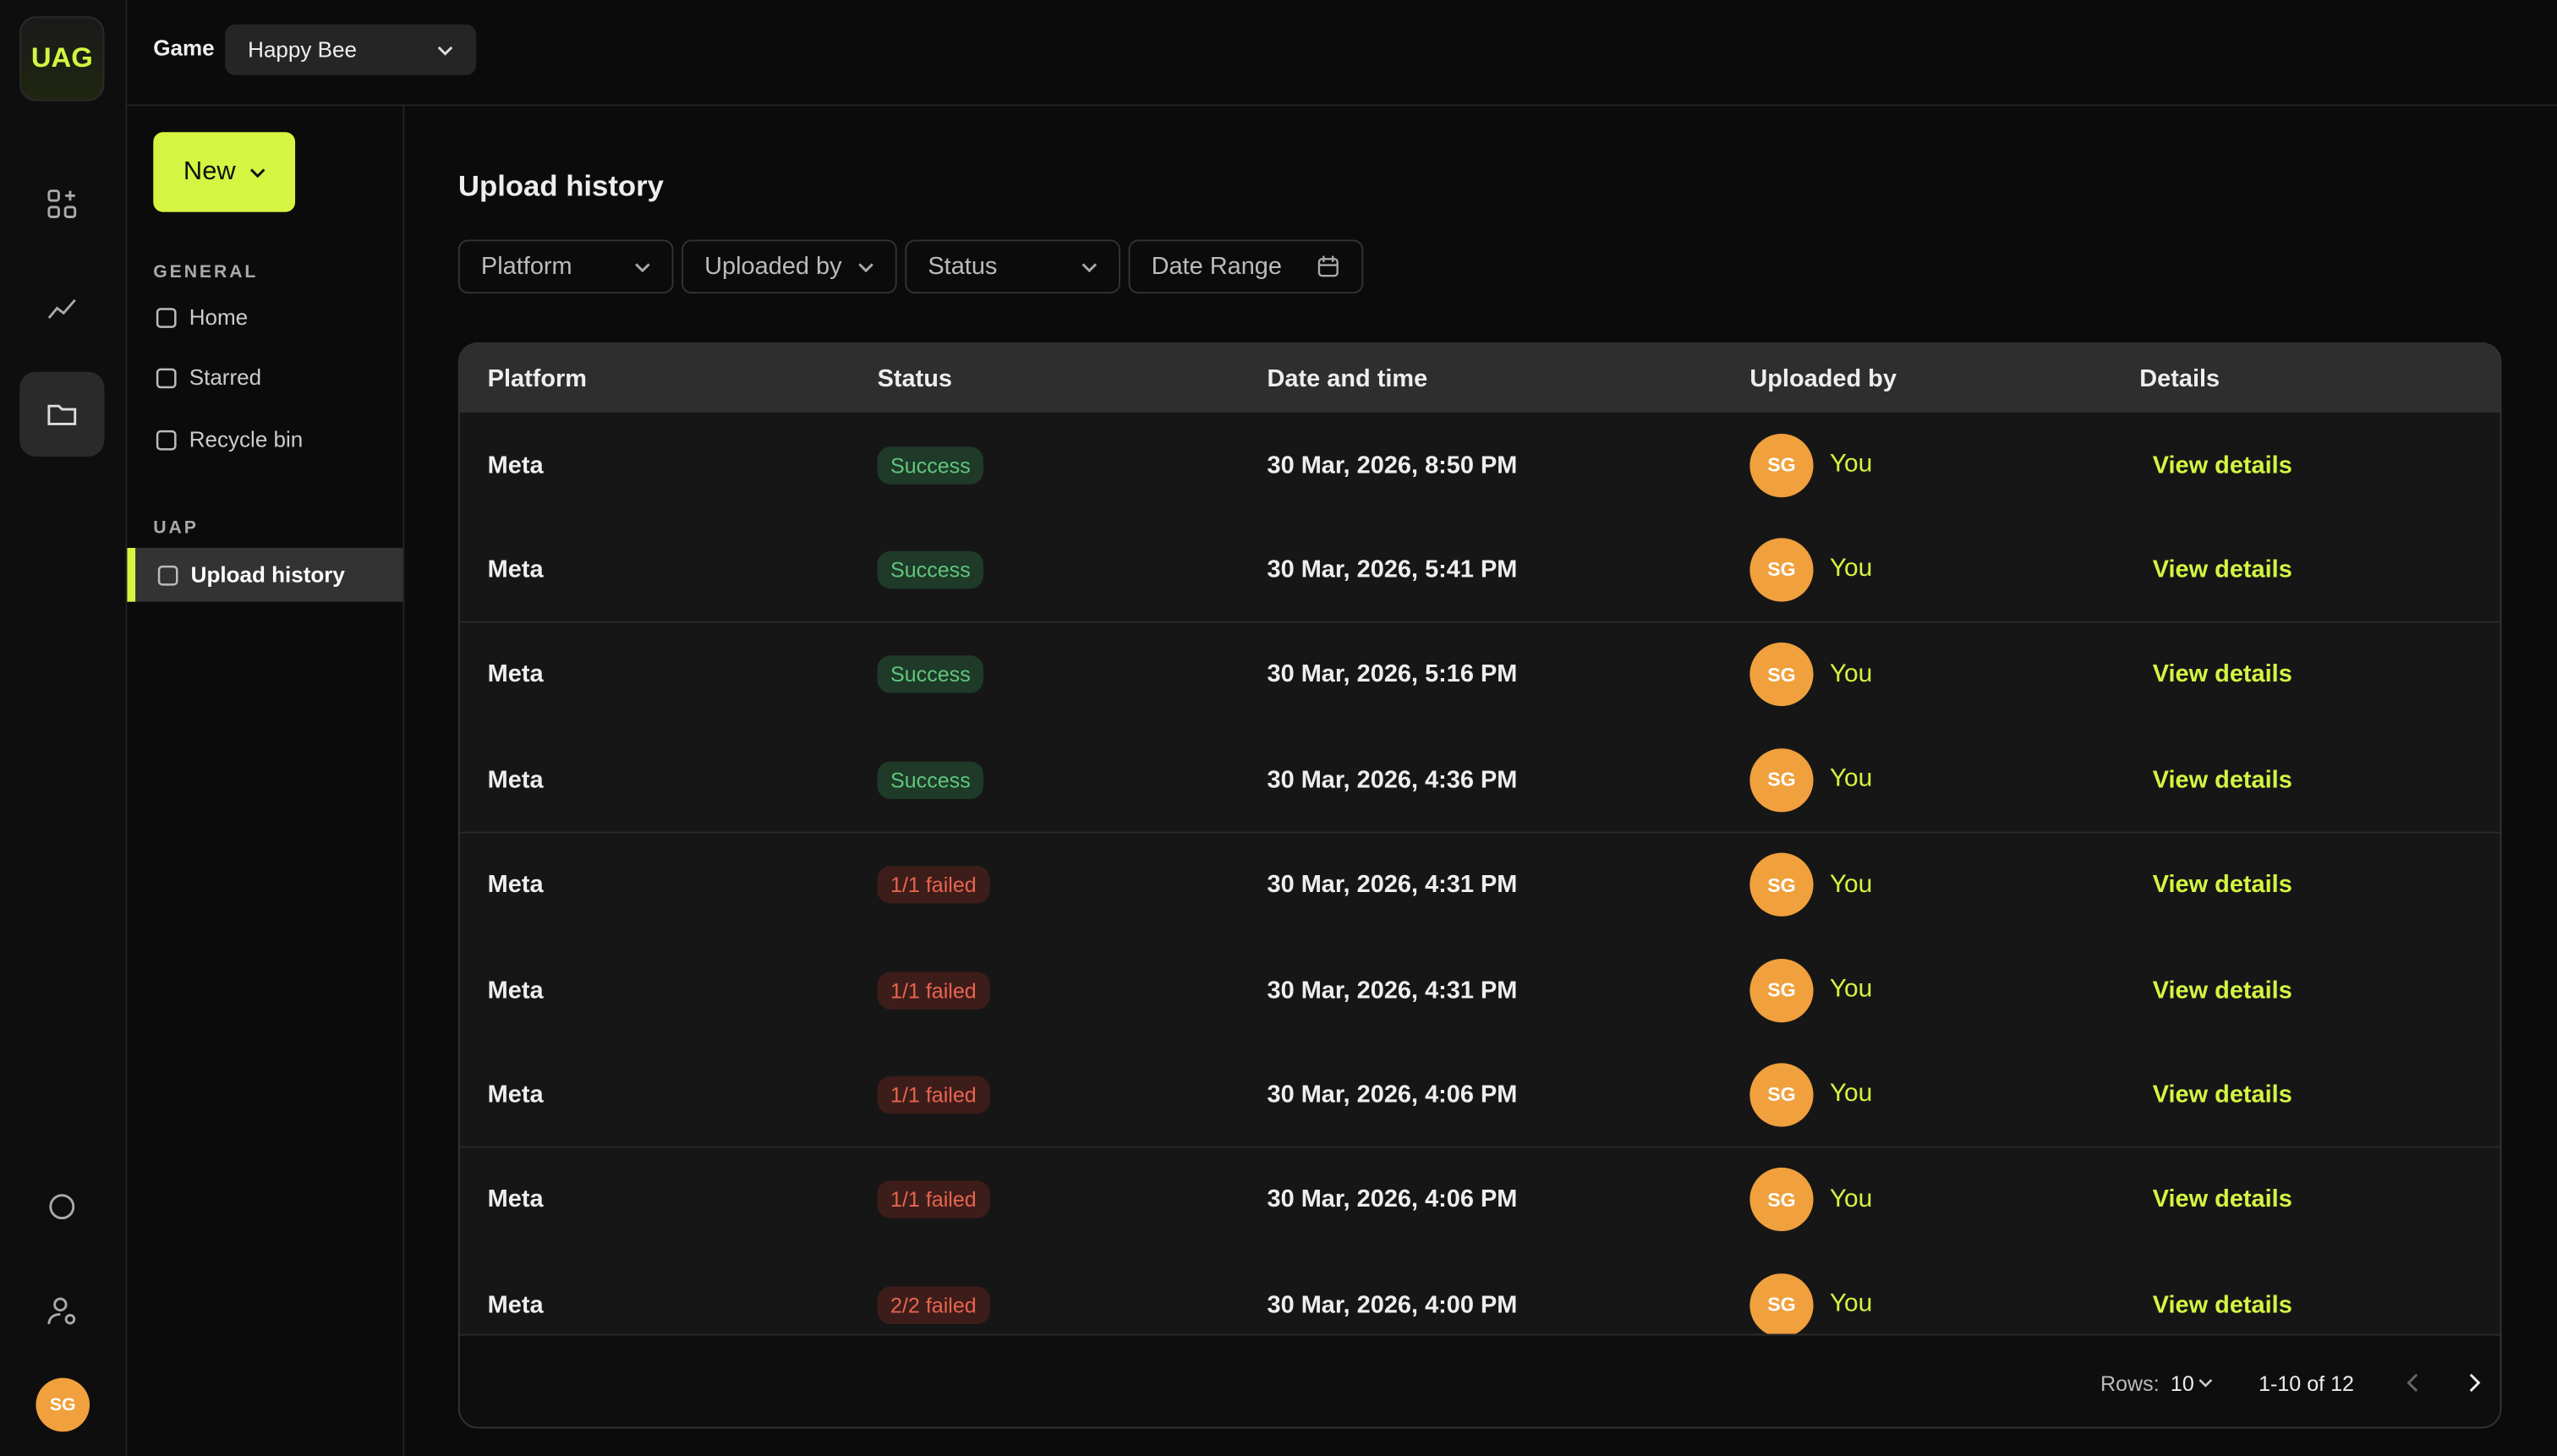  Describe the element at coordinates (184, 49) in the screenshot. I see `game-label: Game` at that location.